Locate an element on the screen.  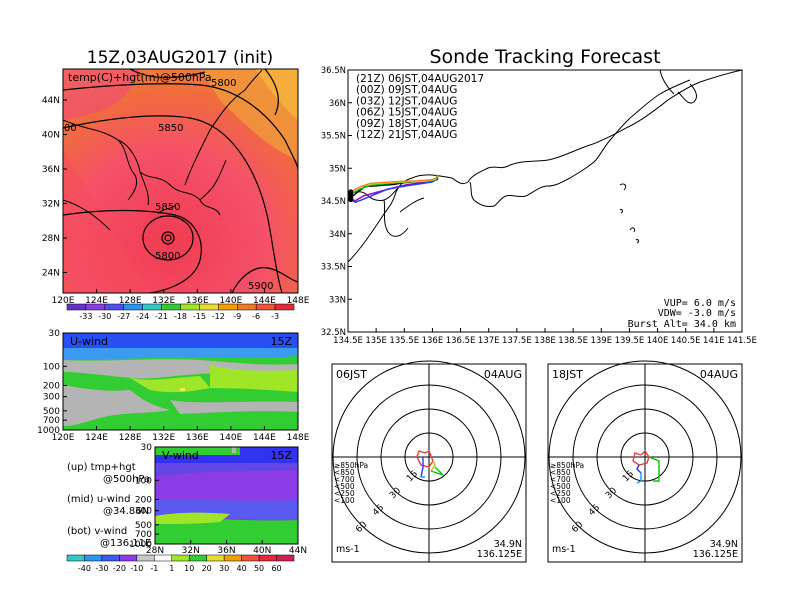
vup-readout: VUP= 6.0 m/s is located at coordinates (700, 303).